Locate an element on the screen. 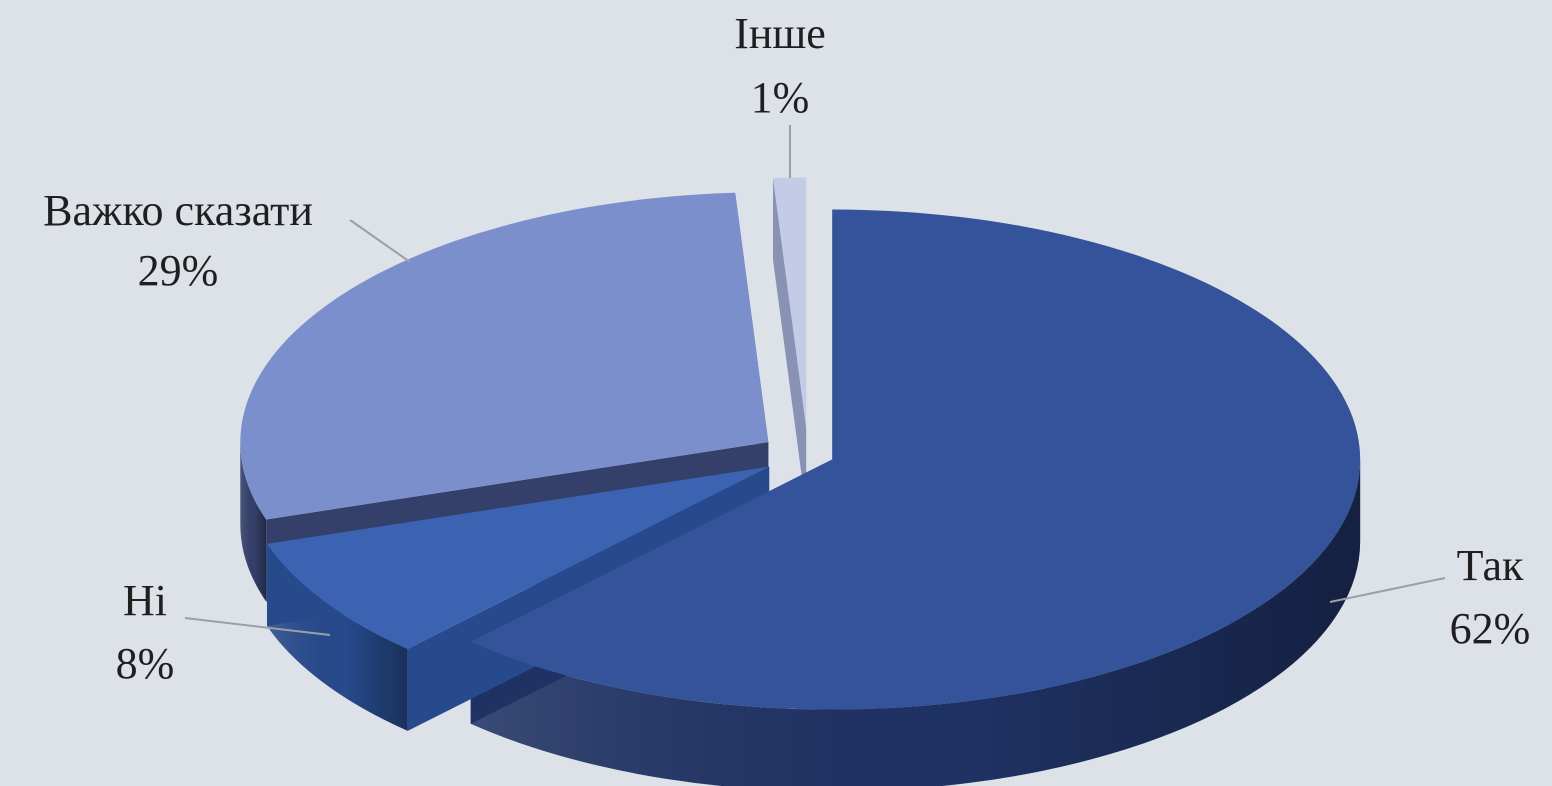  slice-label: Важко сказати is located at coordinates (178, 210).